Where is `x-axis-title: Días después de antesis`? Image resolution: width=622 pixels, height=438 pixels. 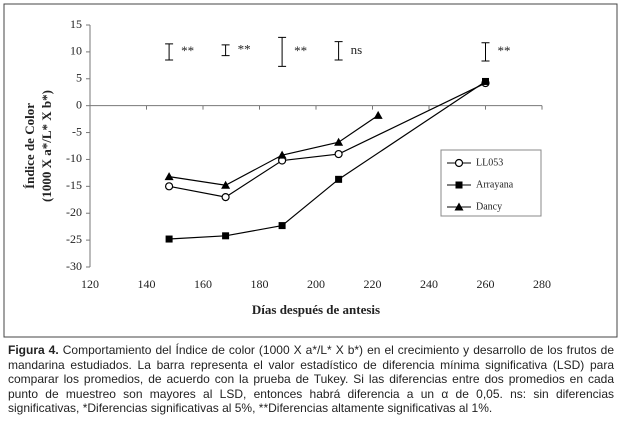
x-axis-title: Días después de antesis is located at coordinates (316, 309).